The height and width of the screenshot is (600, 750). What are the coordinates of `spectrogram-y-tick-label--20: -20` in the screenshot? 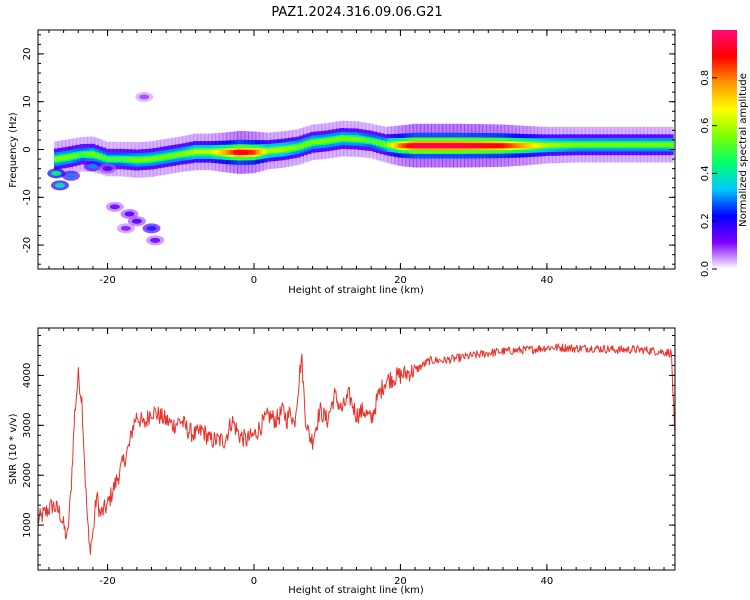 It's located at (27, 245).